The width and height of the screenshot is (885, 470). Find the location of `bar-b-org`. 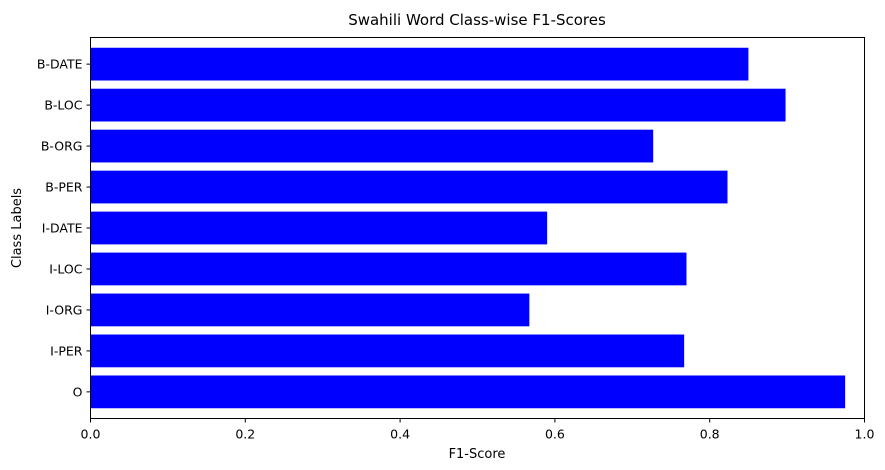

bar-b-org is located at coordinates (372, 146).